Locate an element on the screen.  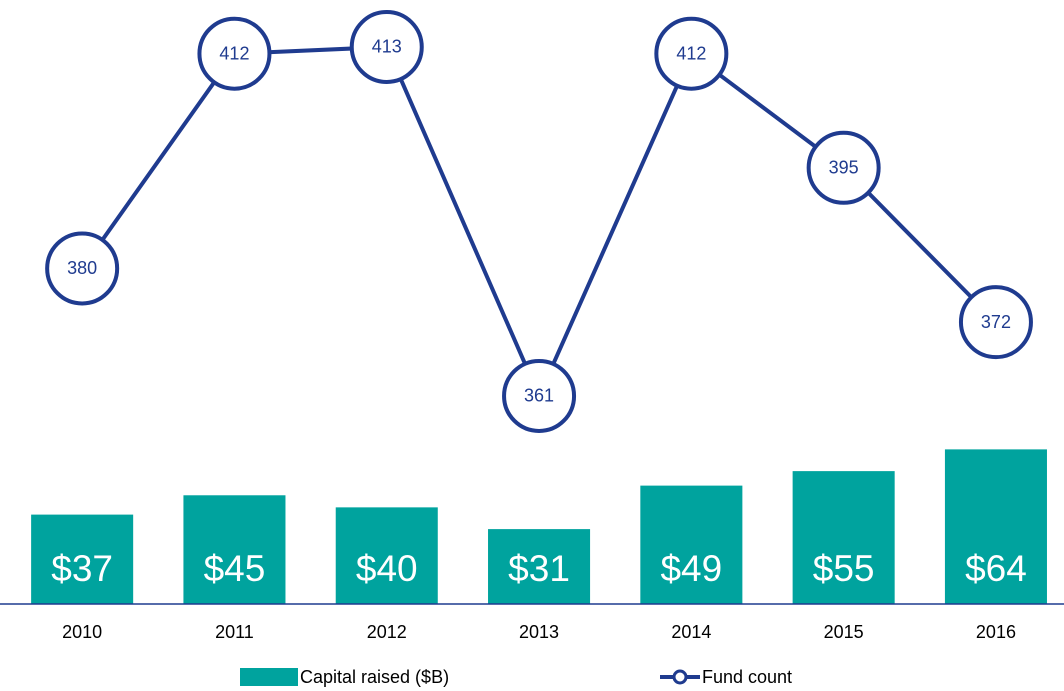
x-tick-label: 2016 is located at coordinates (996, 632).